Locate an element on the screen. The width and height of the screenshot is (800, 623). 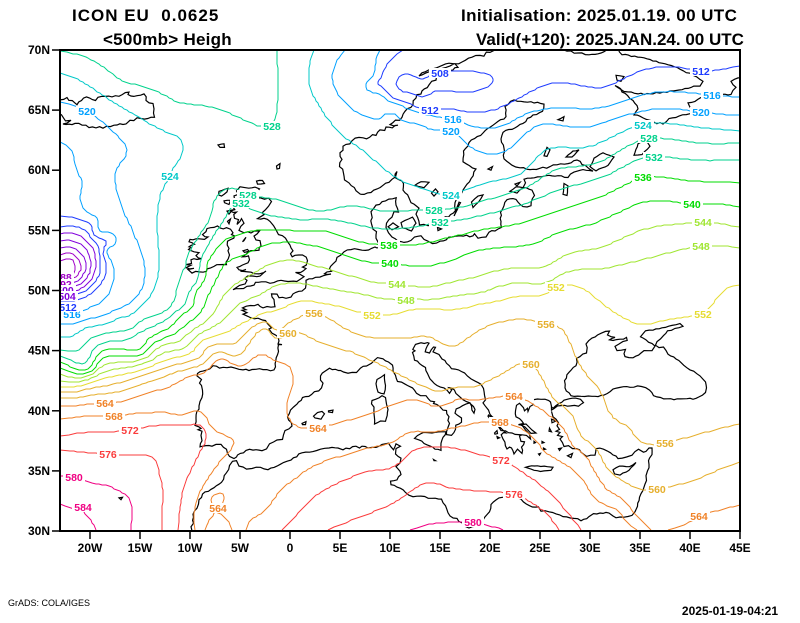
svg-text: 25E is located at coordinates (539, 548).